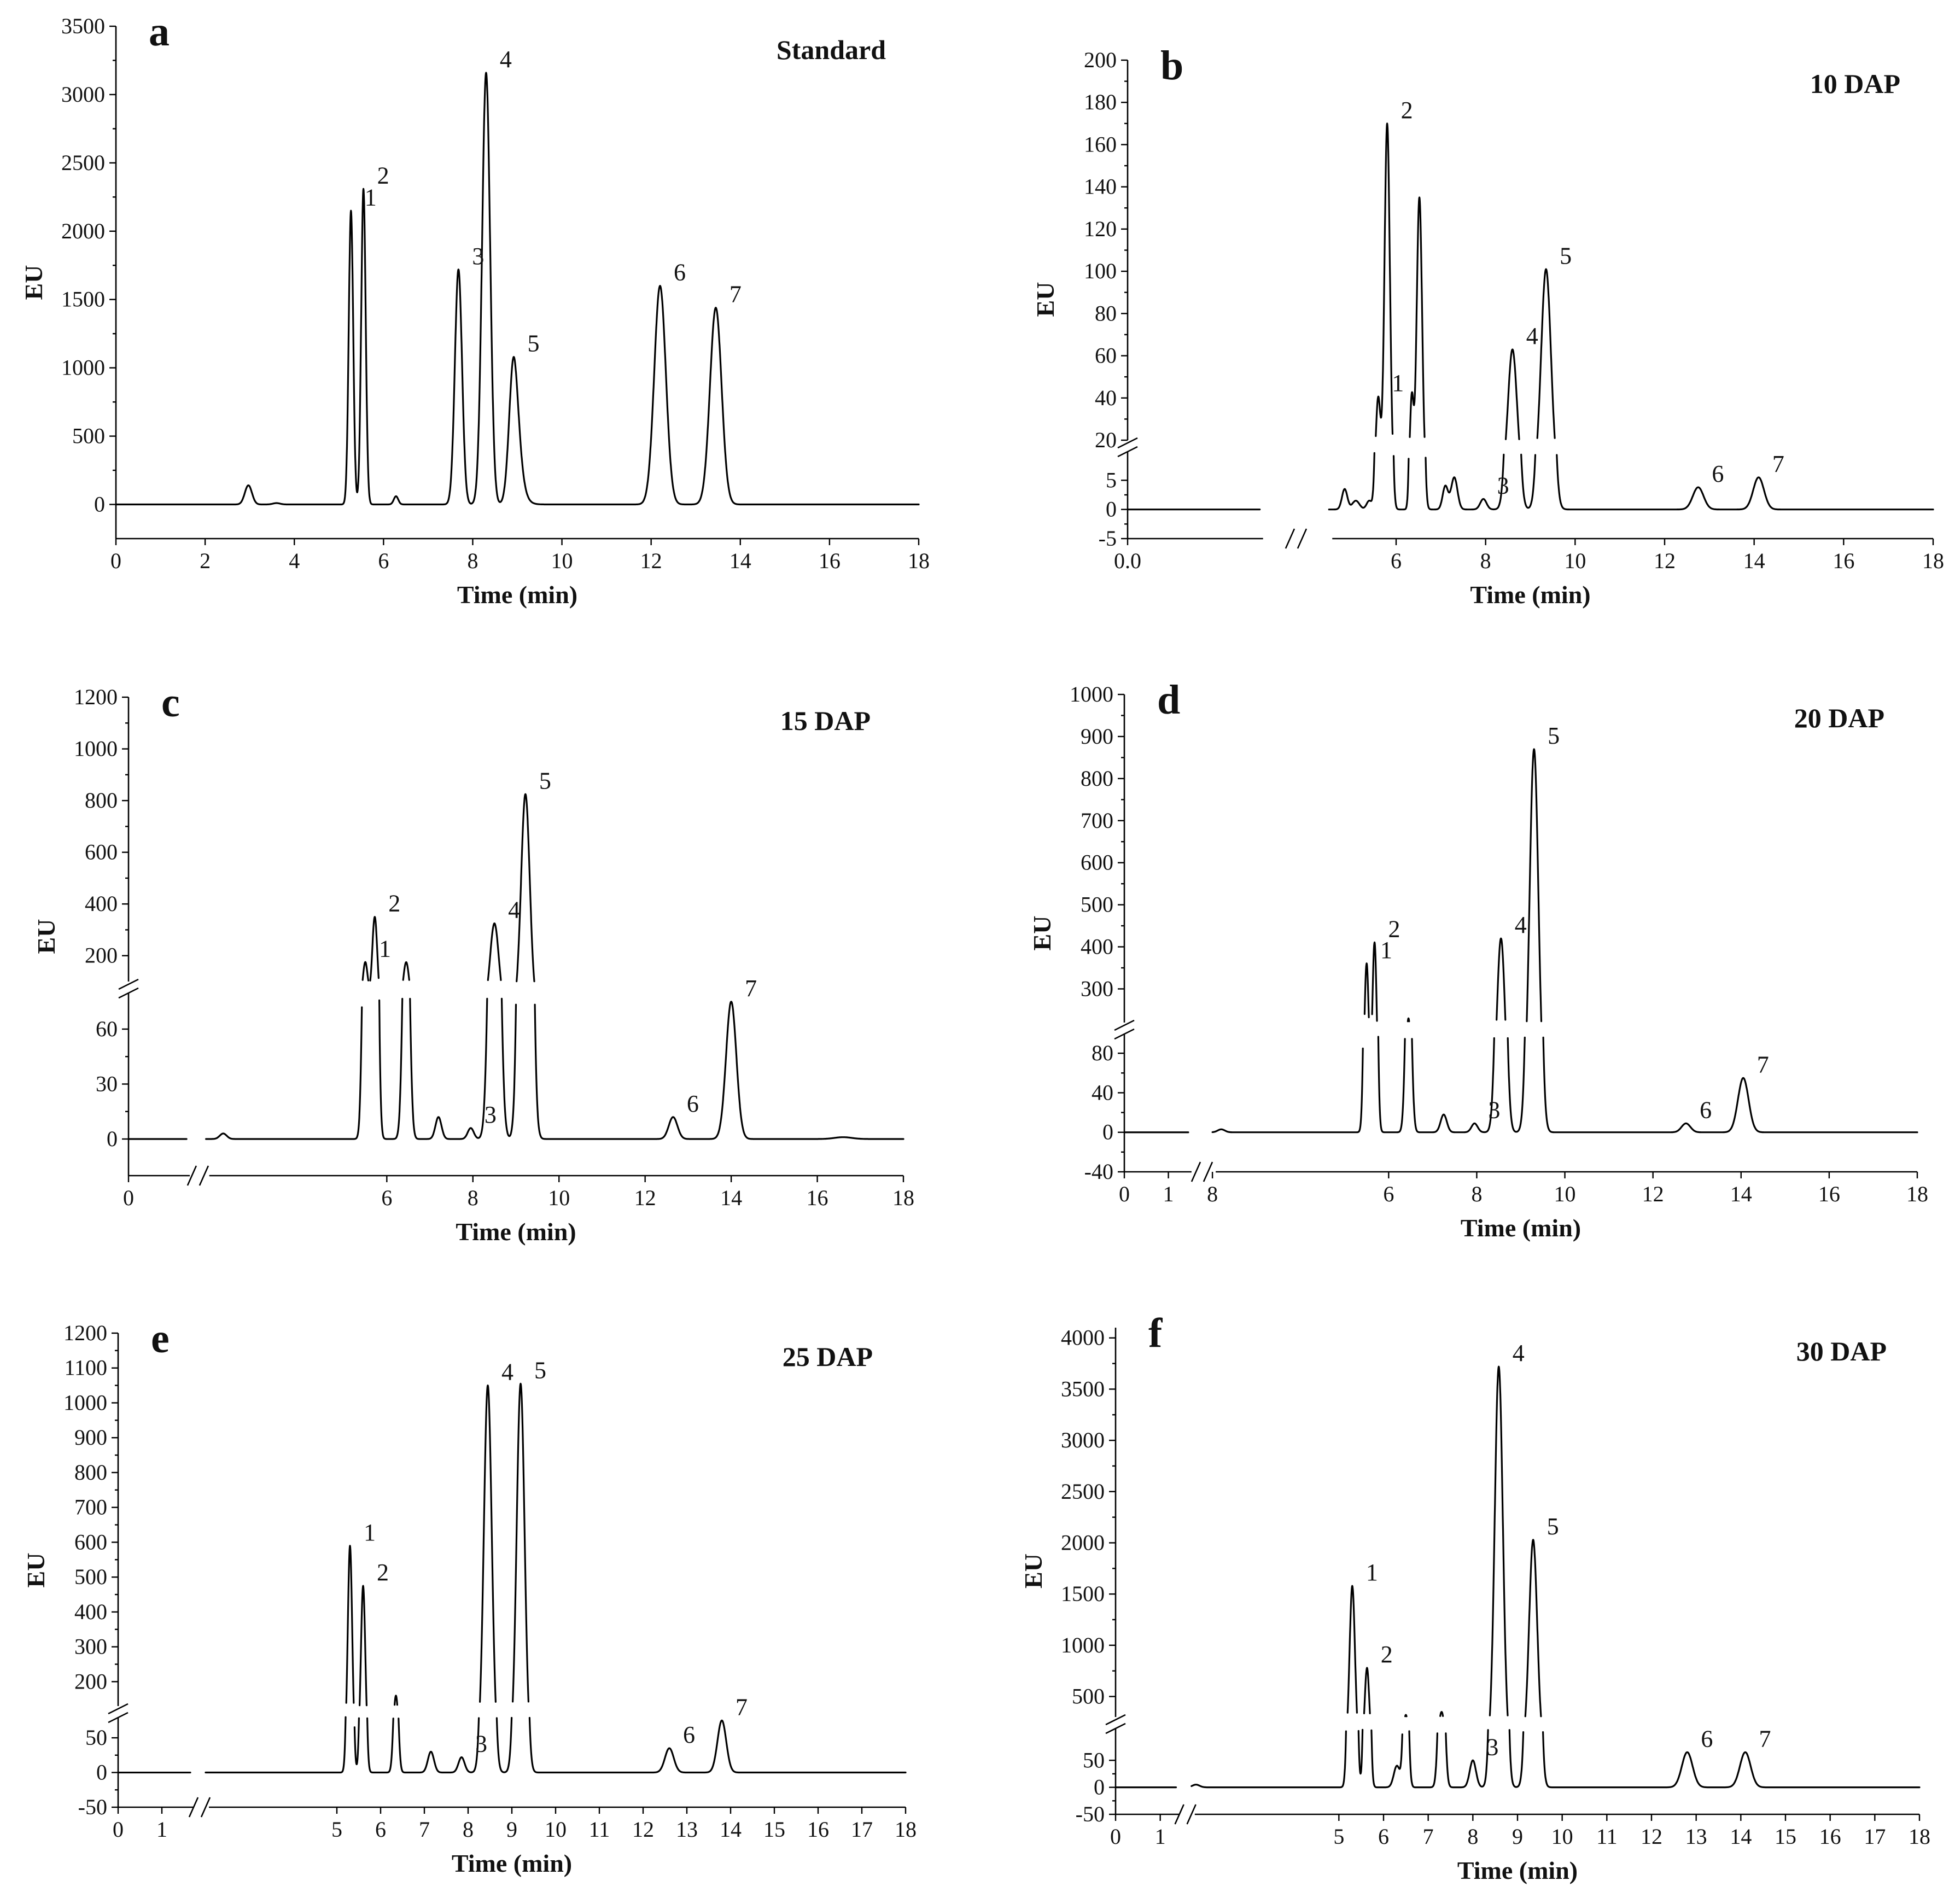  I want to click on x-tick-label: 8, so click(1472, 1836).